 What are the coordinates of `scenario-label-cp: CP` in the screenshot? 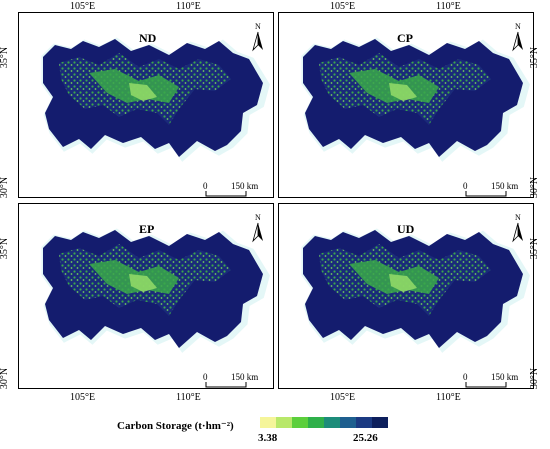 It's located at (405, 38).